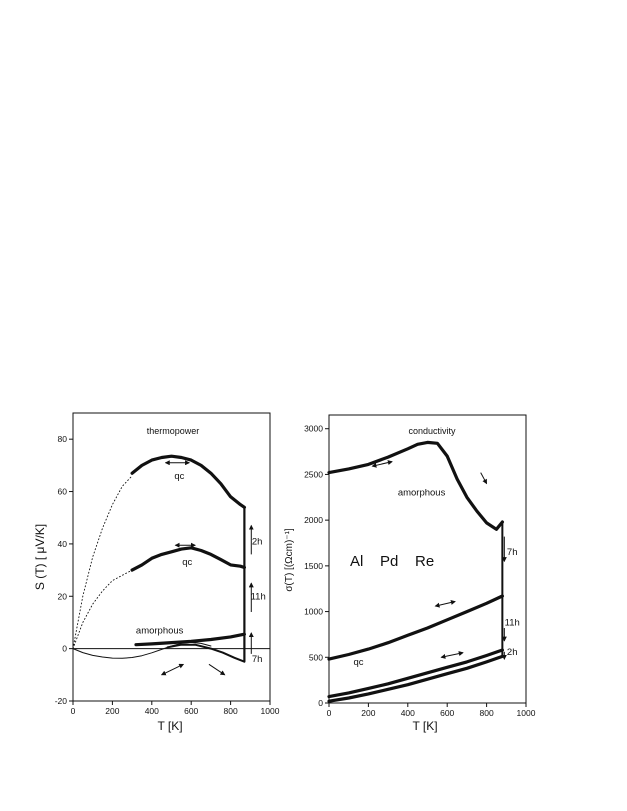 The width and height of the screenshot is (627, 811). Describe the element at coordinates (63, 596) in the screenshot. I see `y-tick-label: 20` at that location.